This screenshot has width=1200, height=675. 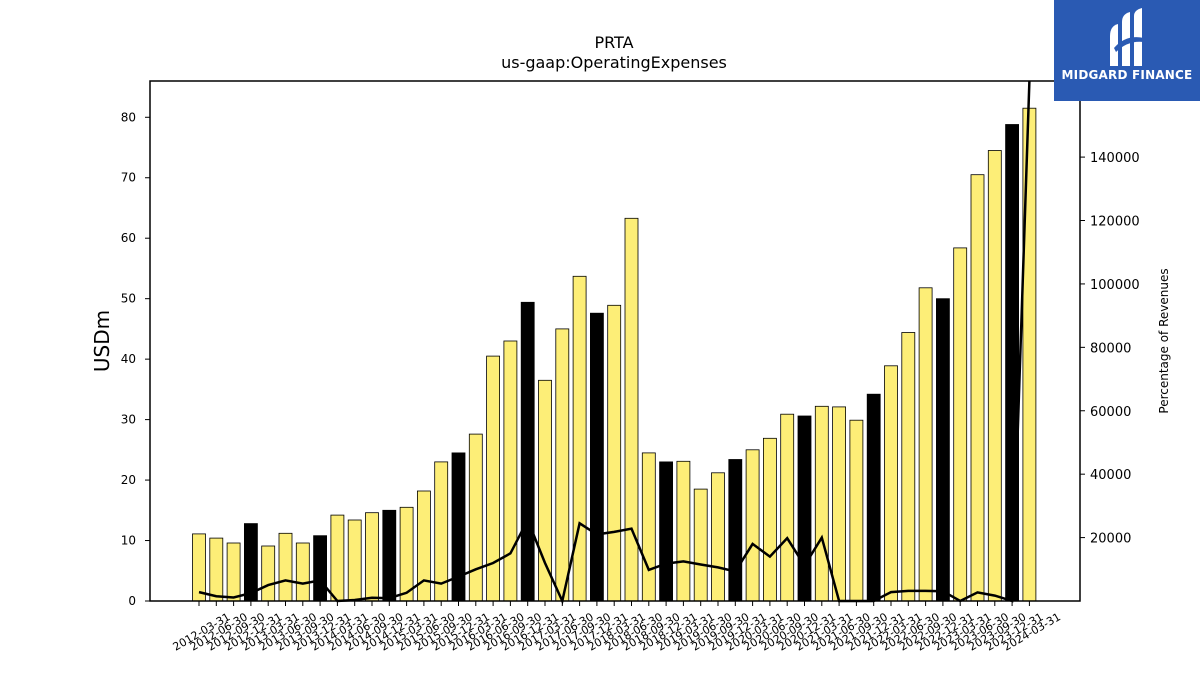 What do you see at coordinates (128, 238) in the screenshot?
I see `y-tick-label: 60` at bounding box center [128, 238].